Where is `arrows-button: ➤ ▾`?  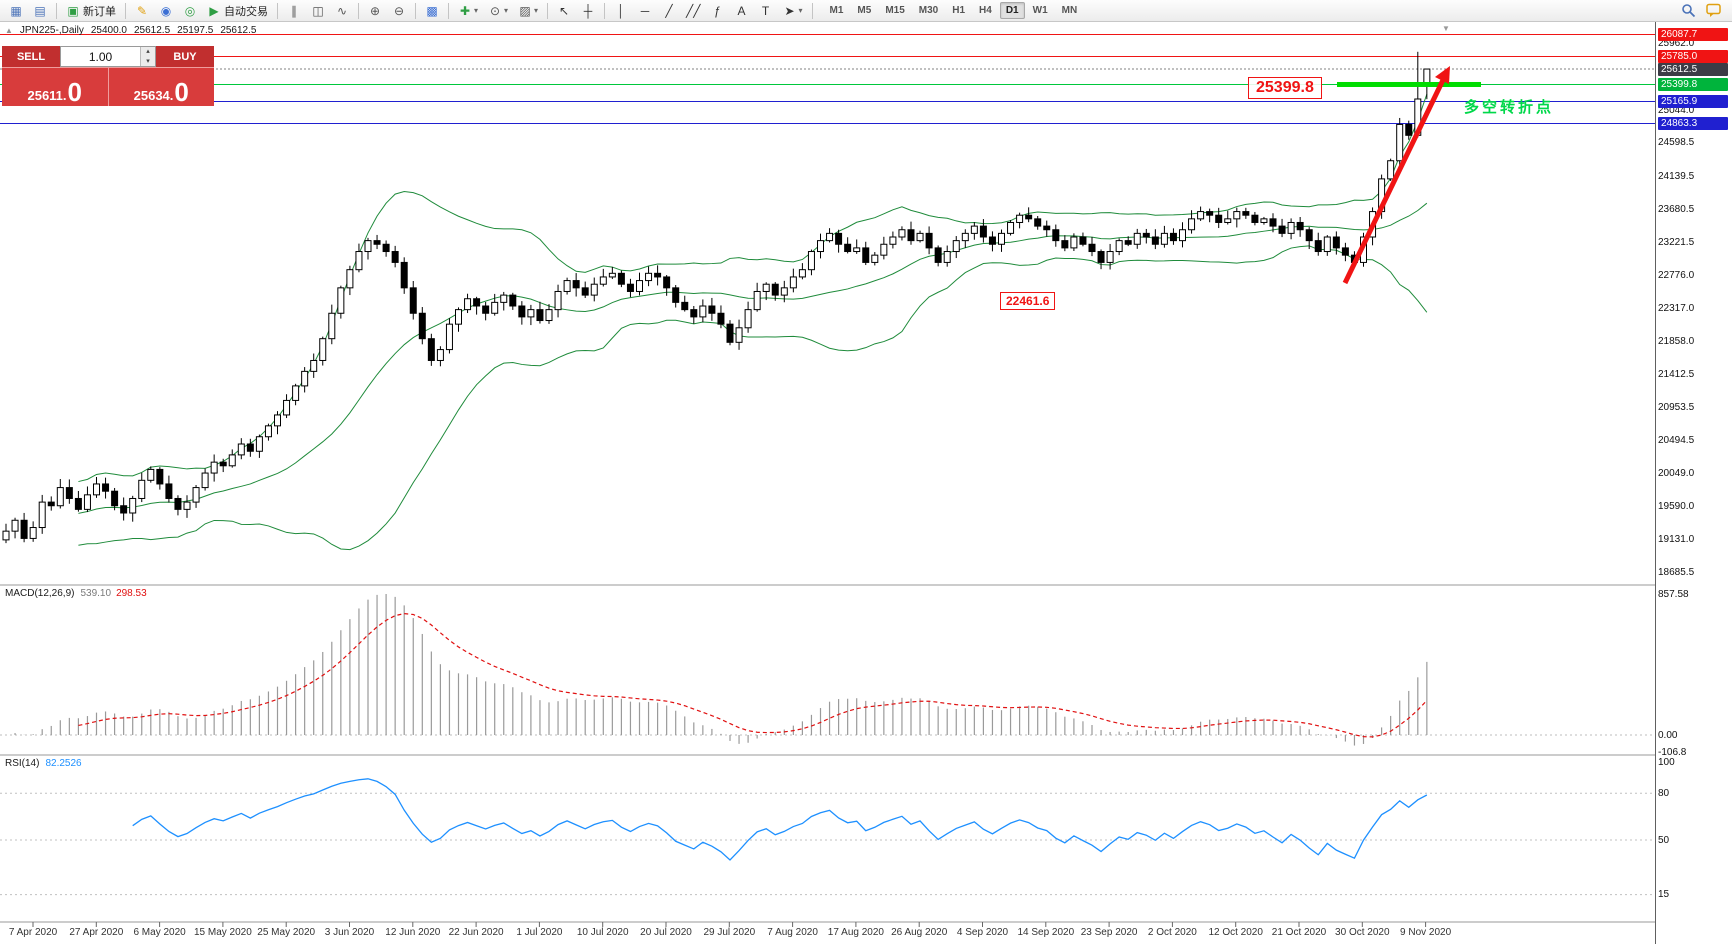
arrows-button: ➤ ▾ is located at coordinates (793, 11).